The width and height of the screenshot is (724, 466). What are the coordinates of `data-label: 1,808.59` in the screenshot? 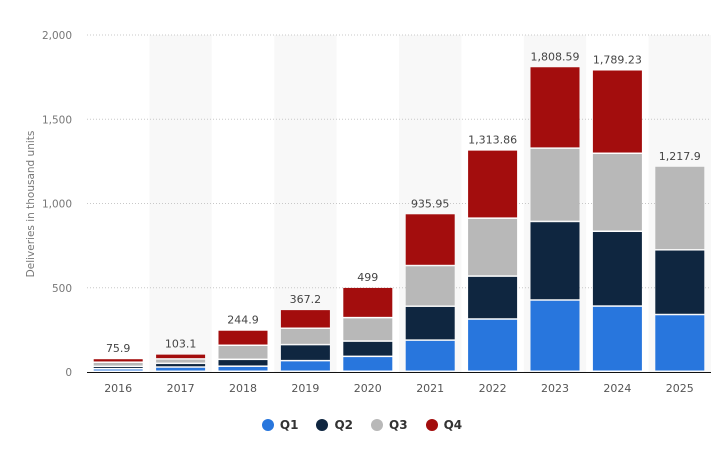 It's located at (555, 56).